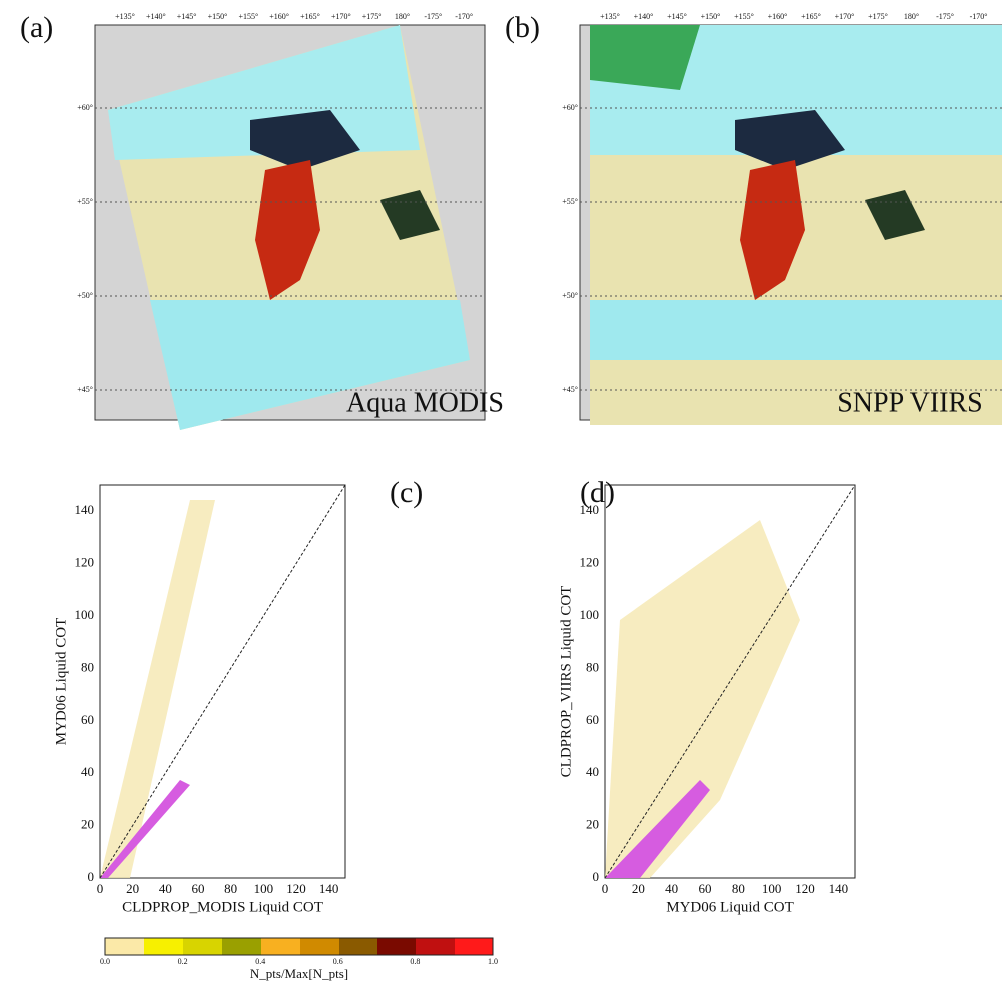  What do you see at coordinates (415, 961) in the screenshot?
I see `colorbar-tick-label: 0.8` at bounding box center [415, 961].